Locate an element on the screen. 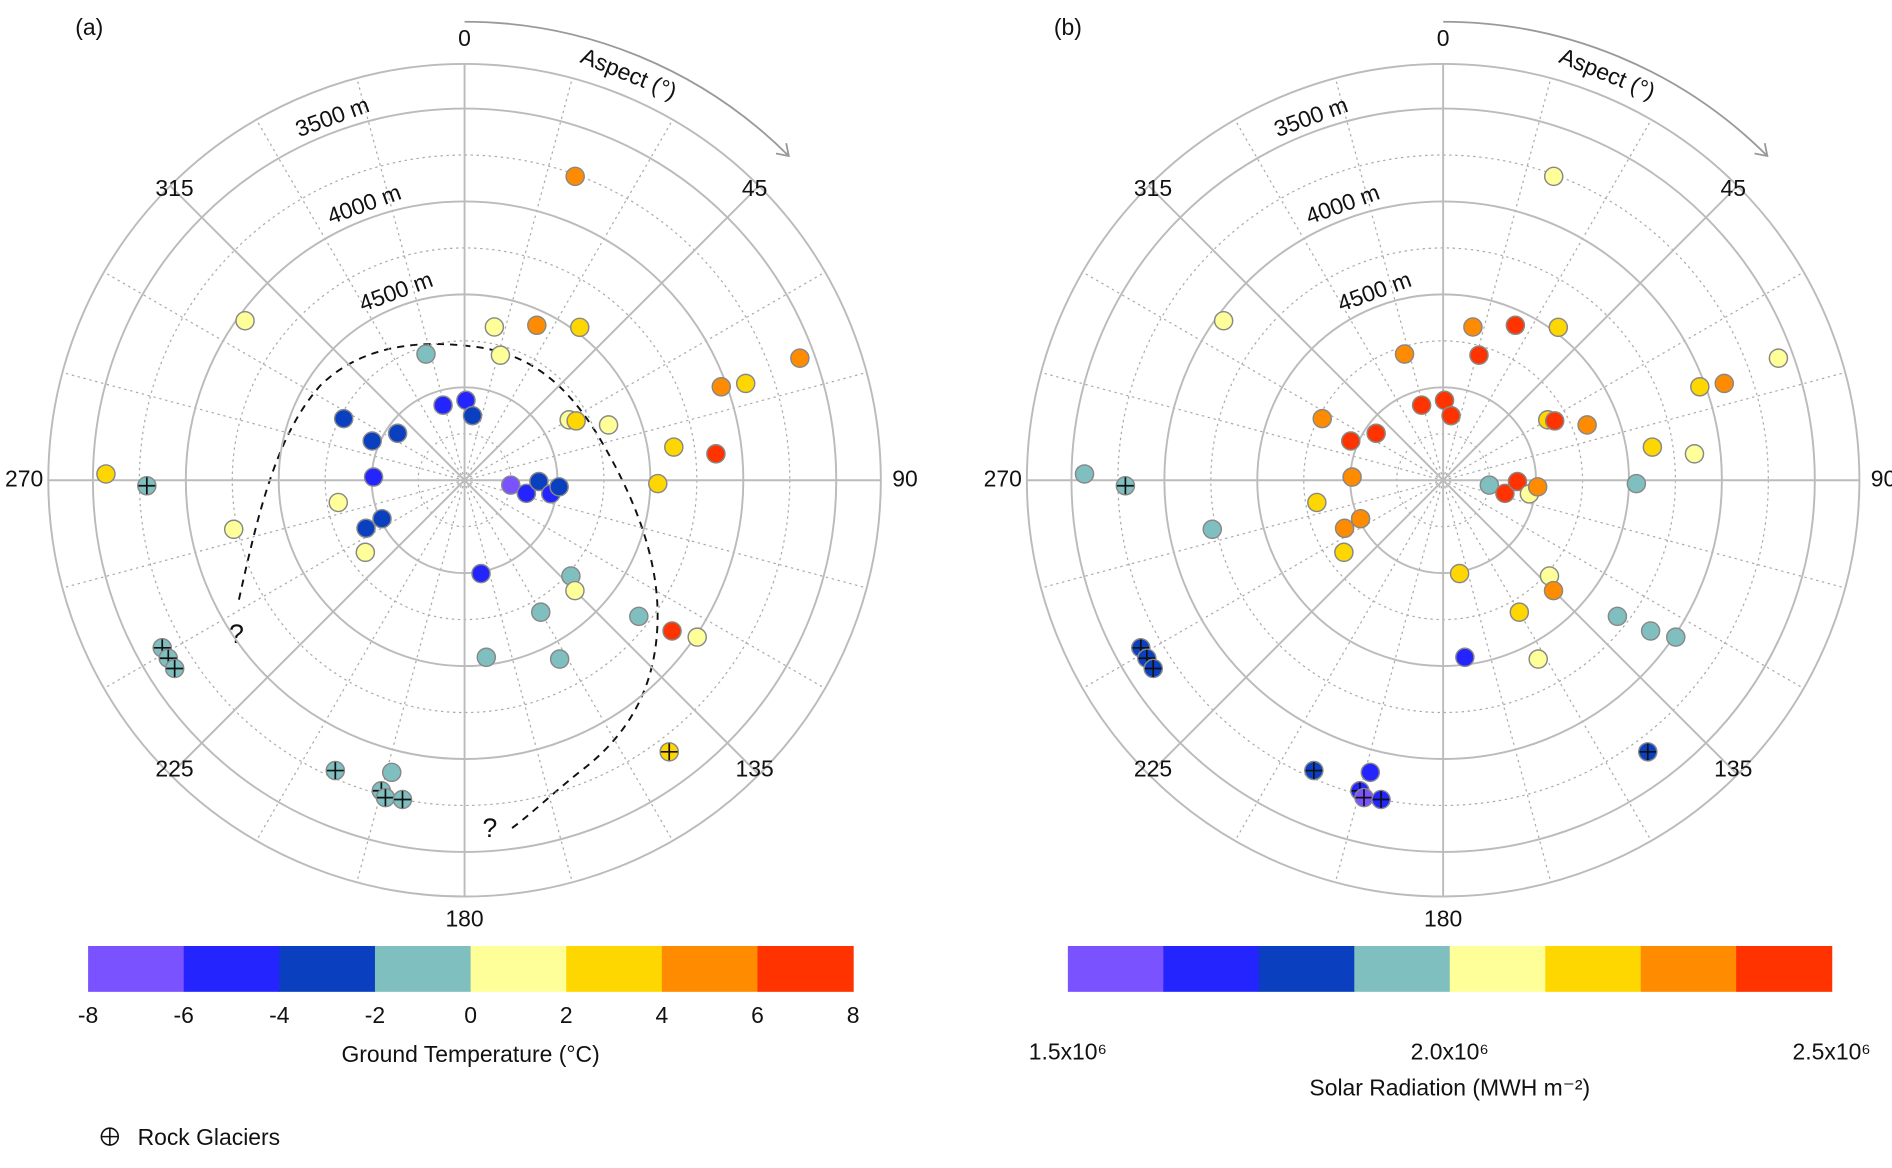 This screenshot has width=1892, height=1168. colorbar-label: Solar Radiation (MWH m⁻²) is located at coordinates (1449, 1088).